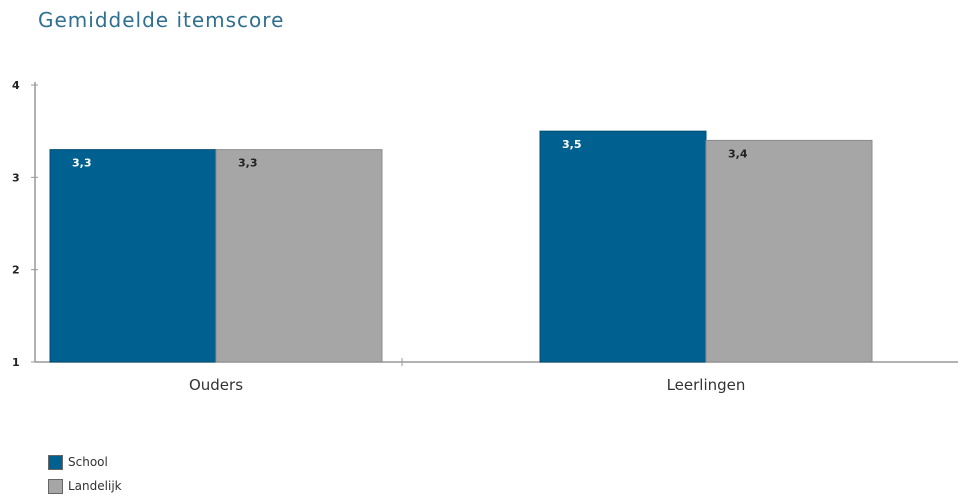 This screenshot has height=502, width=962. I want to click on legend-swatch-school, so click(55, 462).